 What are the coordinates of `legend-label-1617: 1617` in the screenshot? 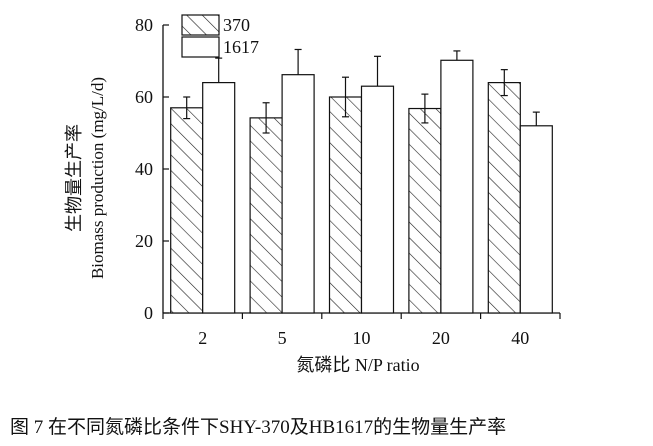 It's located at (241, 47).